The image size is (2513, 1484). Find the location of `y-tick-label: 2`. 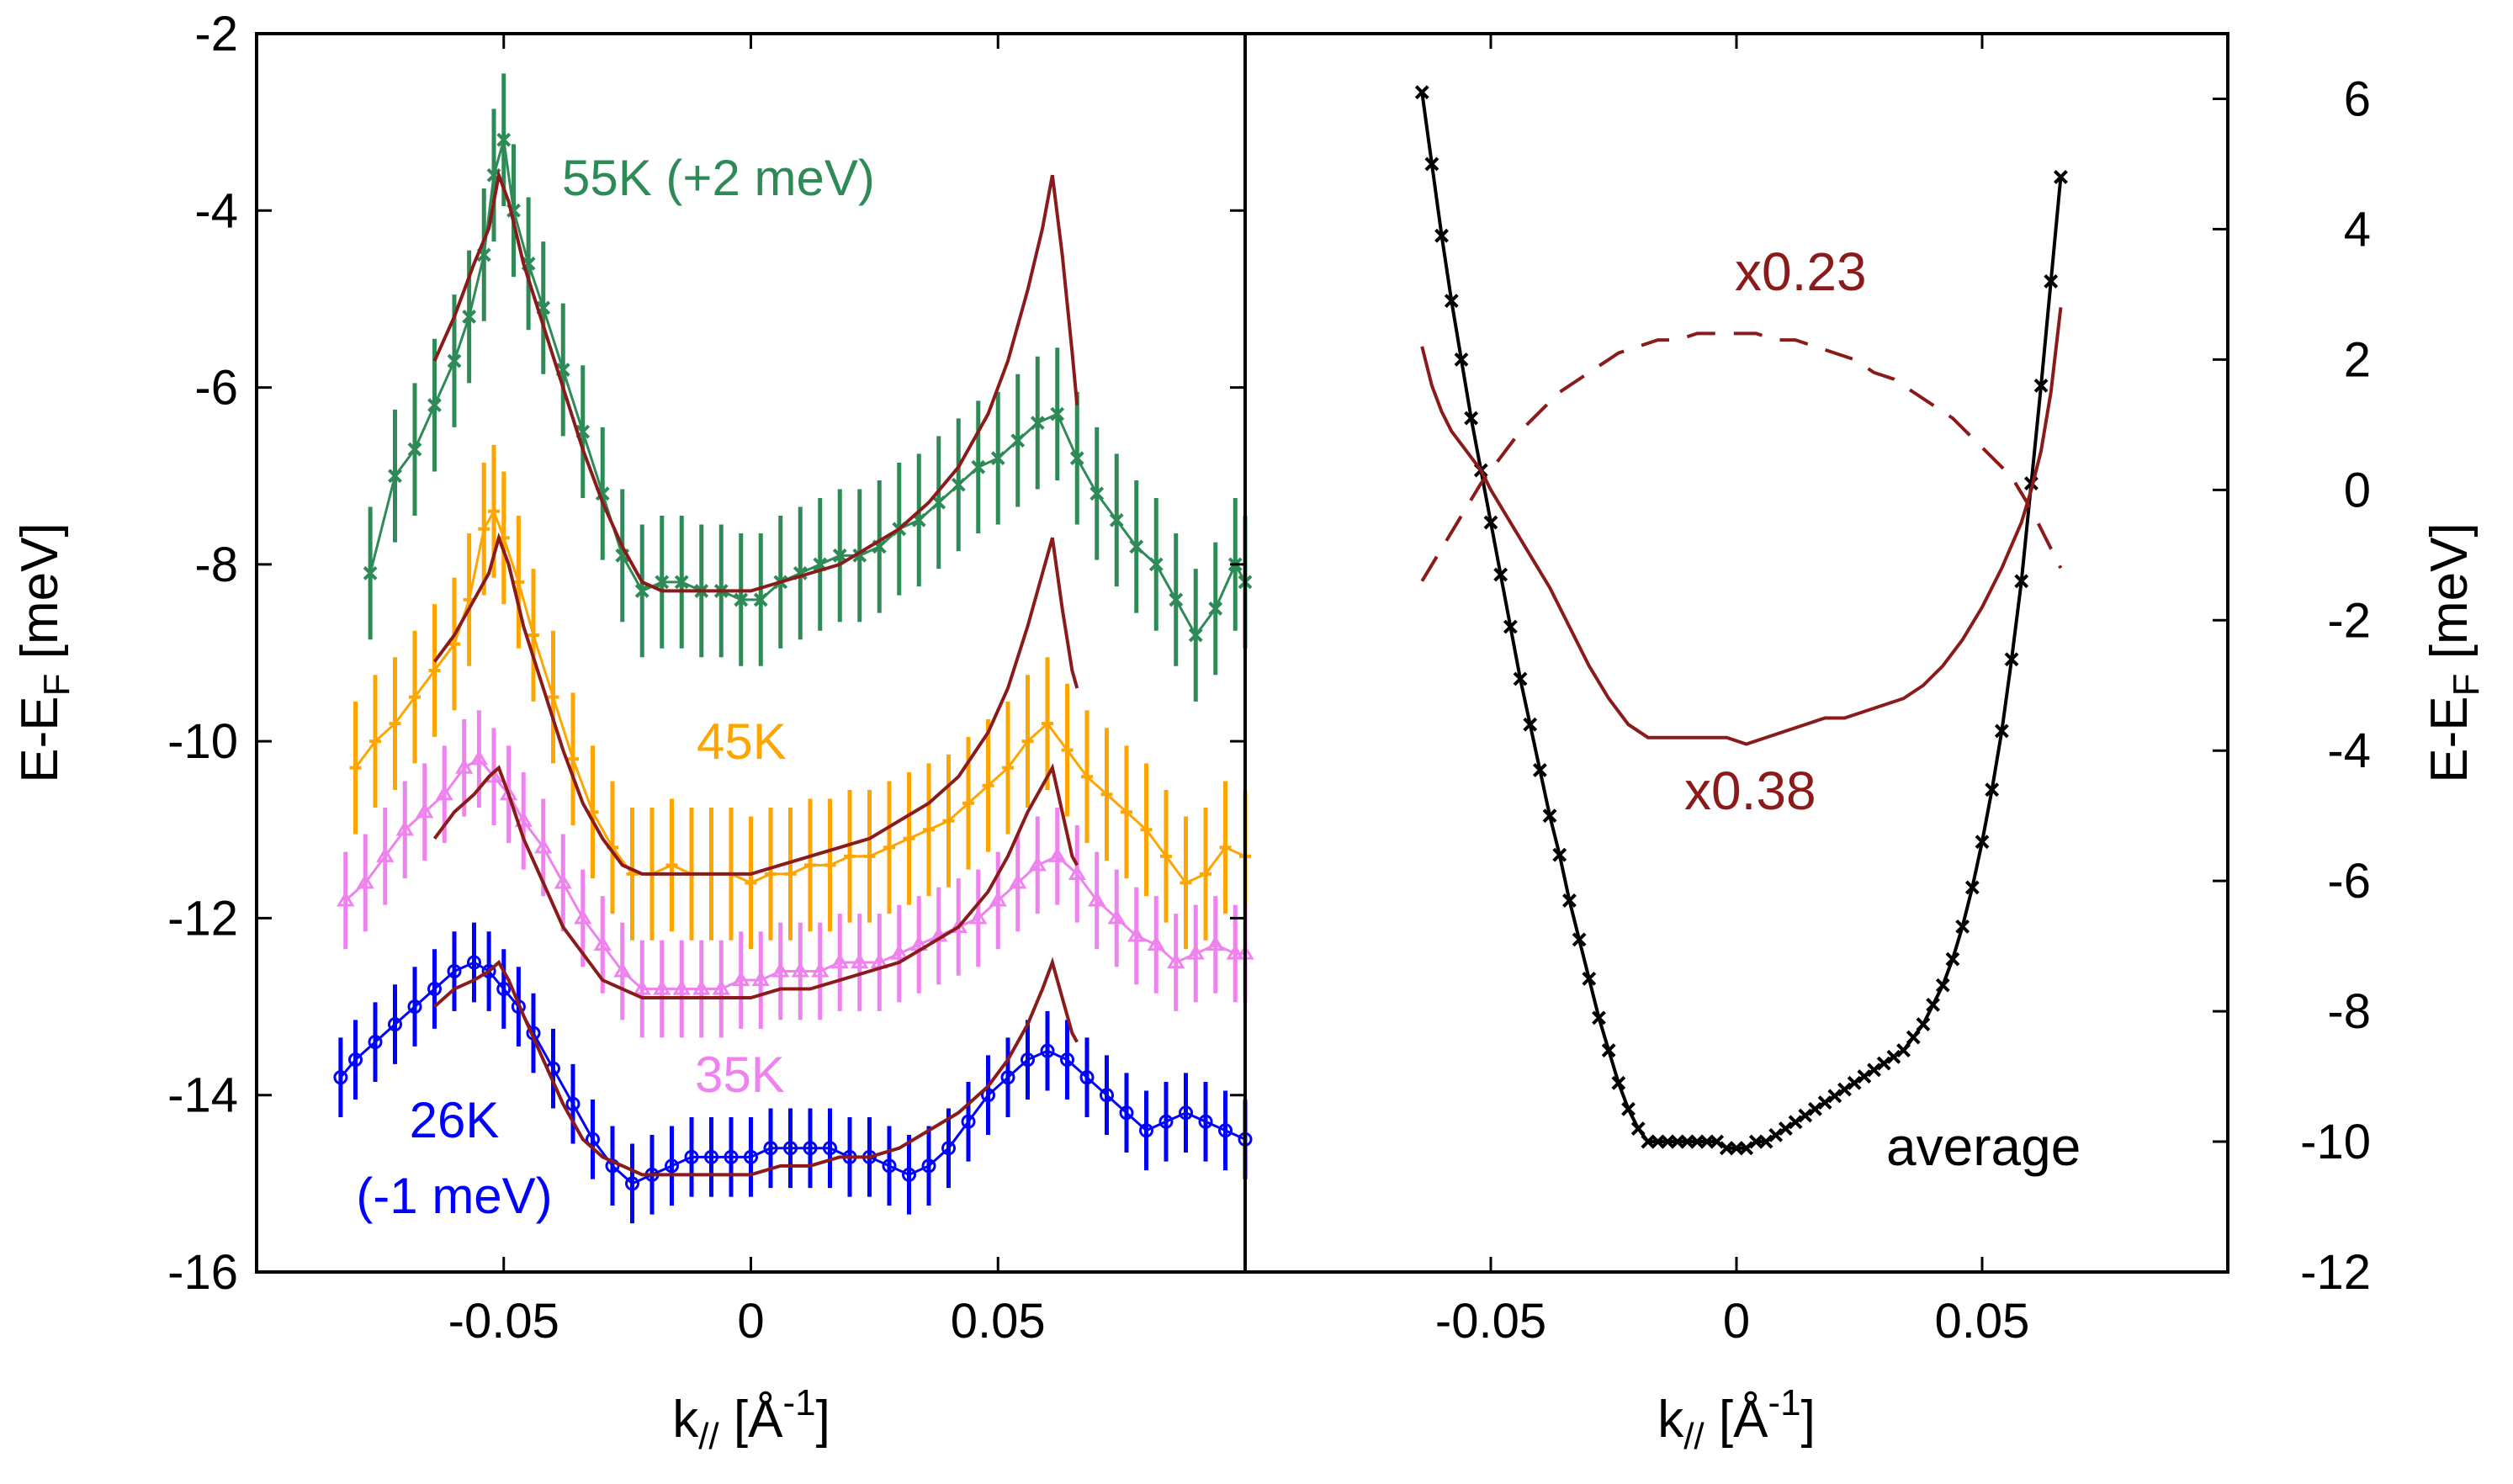

y-tick-label: 2 is located at coordinates (2357, 359).